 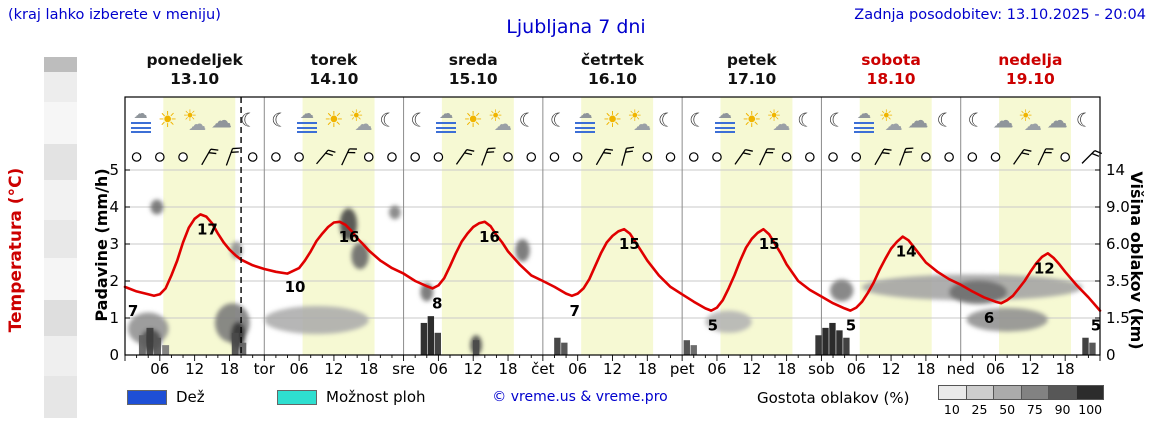 What do you see at coordinates (989, 318) in the screenshot?
I see `temperature-value-label: 6` at bounding box center [989, 318].